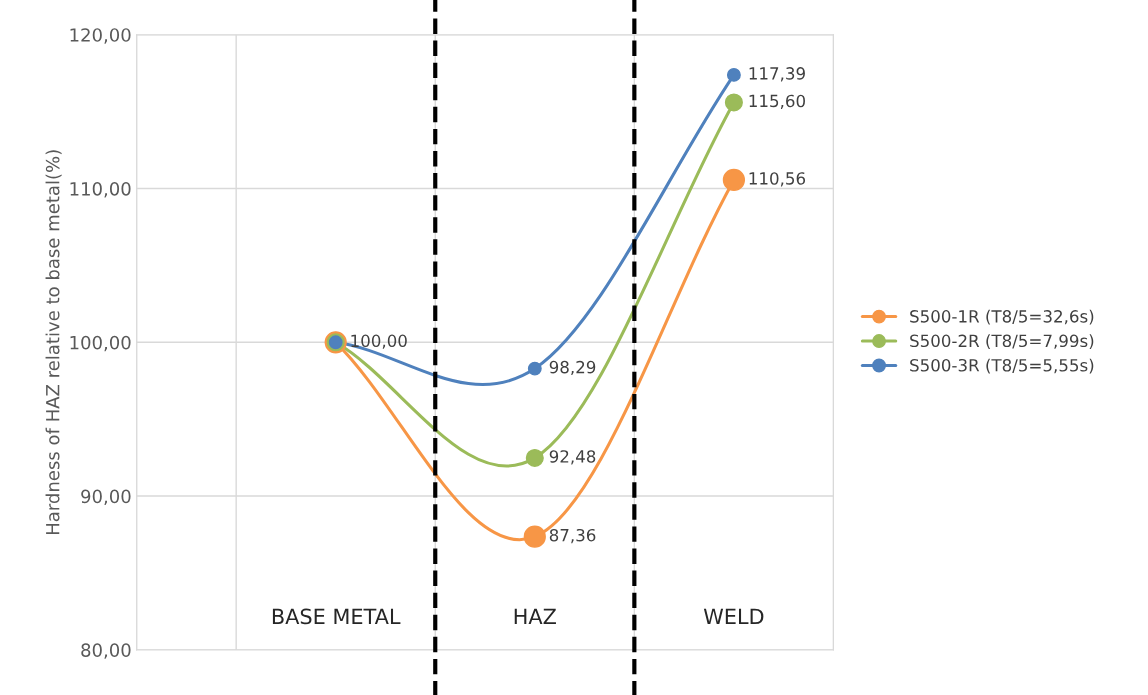 The width and height of the screenshot is (1148, 695). What do you see at coordinates (53, 342) in the screenshot?
I see `y-axis-title: Hardness of HAZ relative to base metal(%)` at bounding box center [53, 342].